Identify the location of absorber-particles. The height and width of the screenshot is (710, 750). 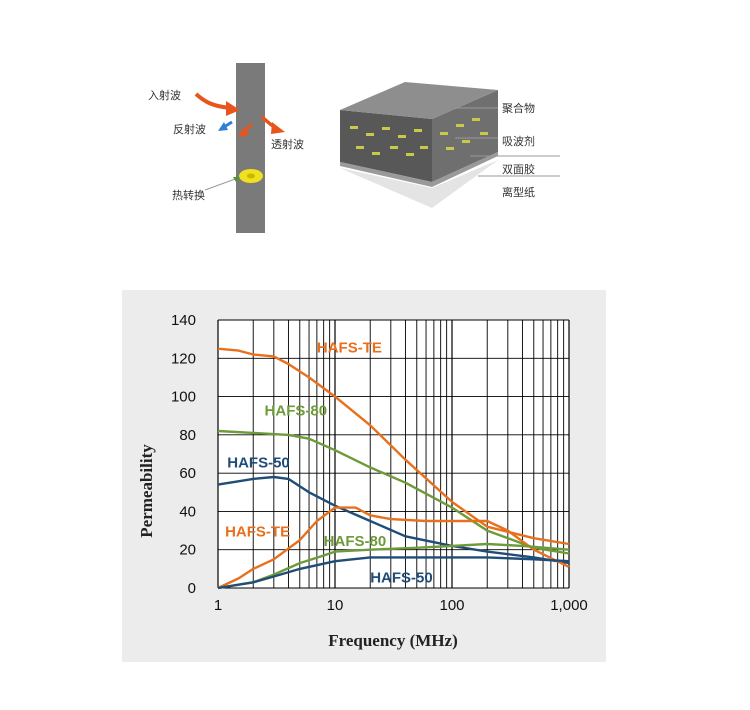
(419, 137).